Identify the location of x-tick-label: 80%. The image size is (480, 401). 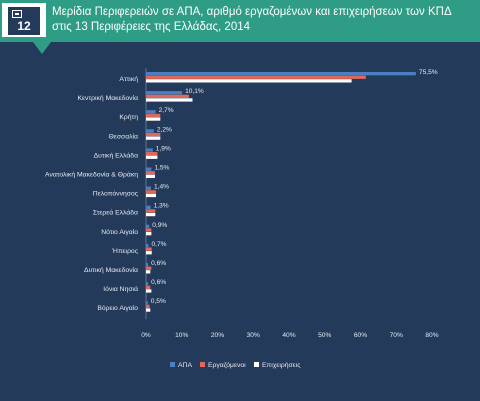
(431, 335).